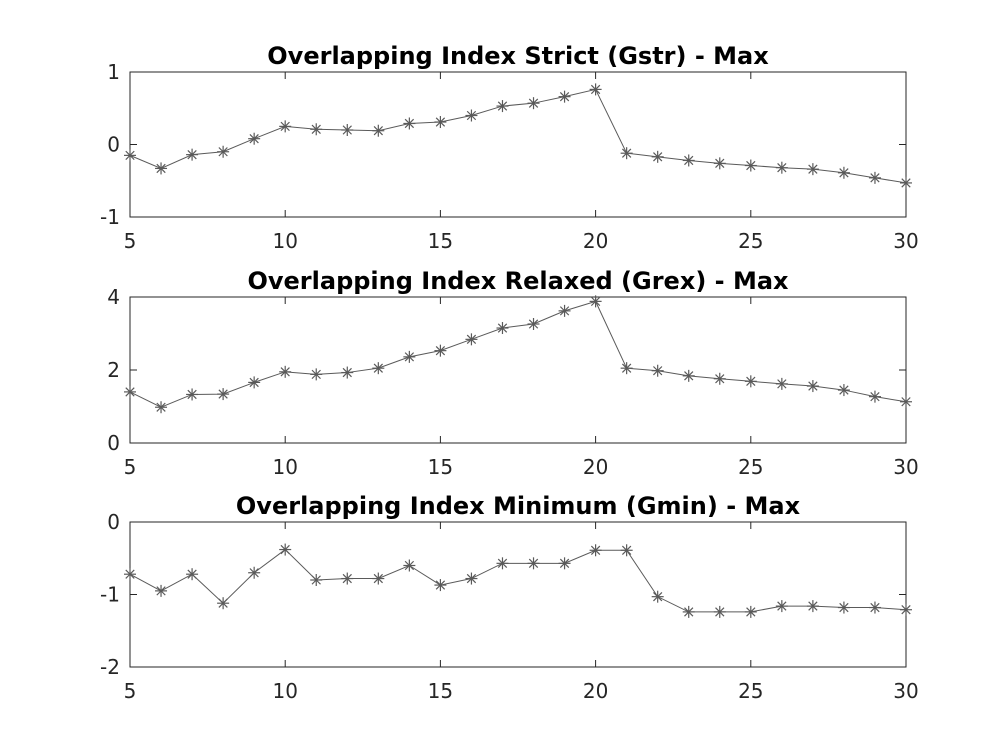  I want to click on subplot-relaxed-title: Overlapping Index Relaxed (Grex) - Max, so click(518, 281).